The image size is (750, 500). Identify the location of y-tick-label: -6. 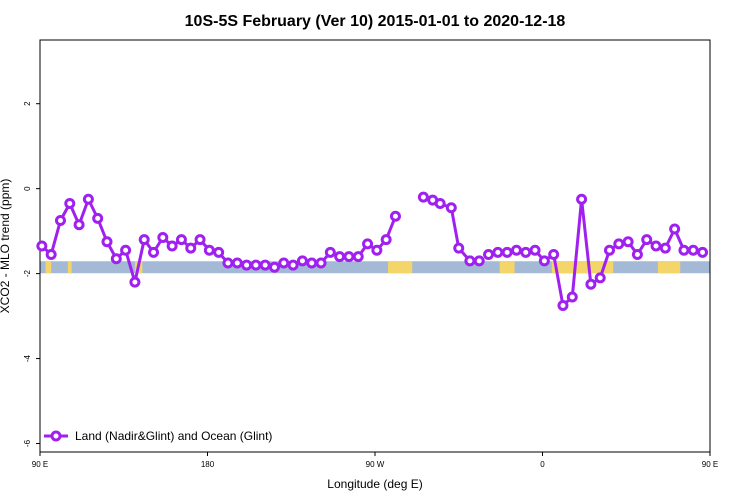
(27, 443).